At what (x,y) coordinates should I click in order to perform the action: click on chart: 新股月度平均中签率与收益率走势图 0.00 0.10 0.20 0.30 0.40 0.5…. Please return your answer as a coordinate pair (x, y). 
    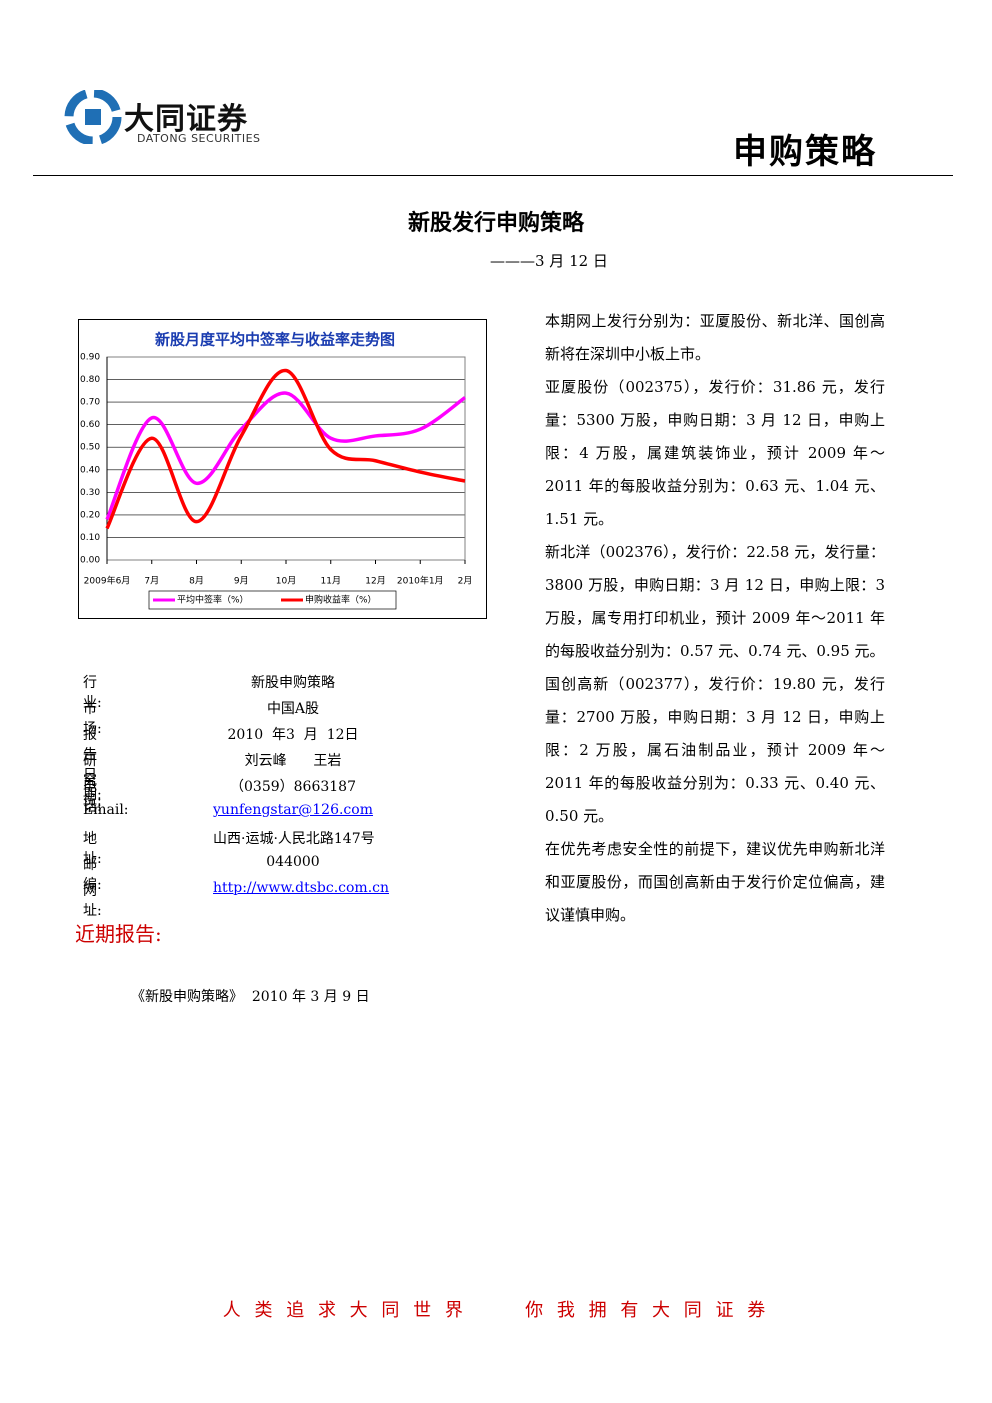
    Looking at the image, I should click on (282, 469).